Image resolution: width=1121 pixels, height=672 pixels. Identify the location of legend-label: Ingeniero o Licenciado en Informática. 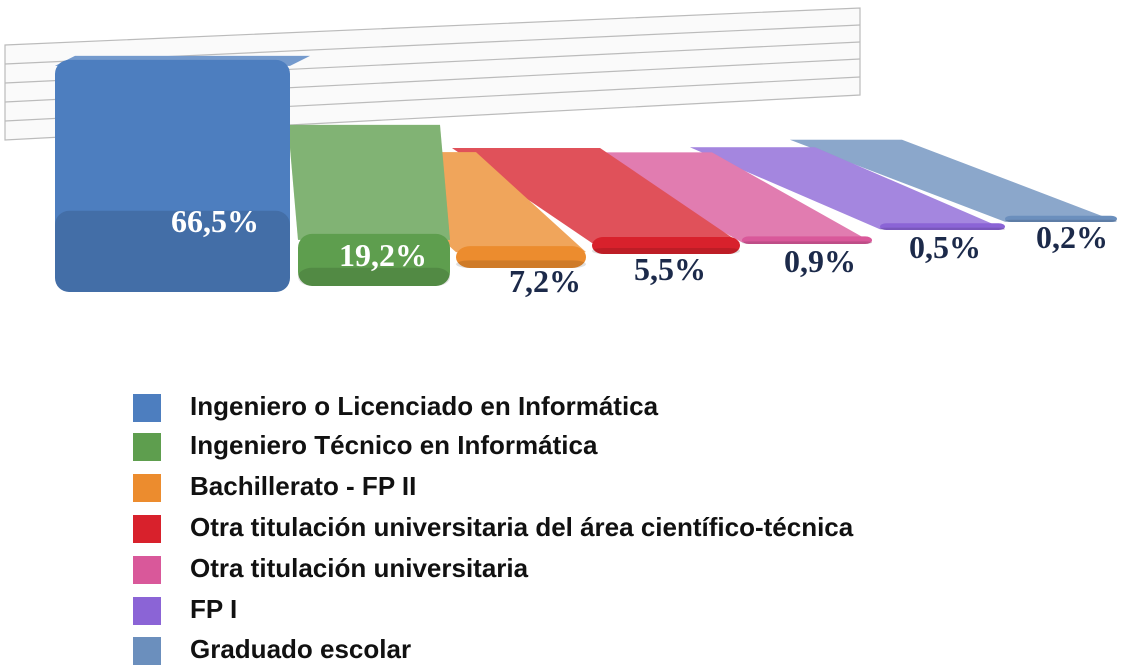
(424, 406).